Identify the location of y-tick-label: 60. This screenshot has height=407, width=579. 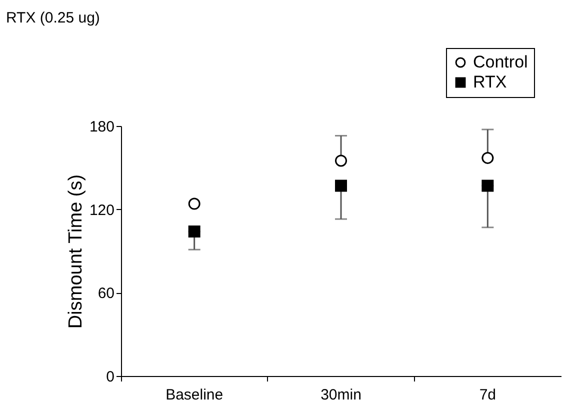
(106, 293).